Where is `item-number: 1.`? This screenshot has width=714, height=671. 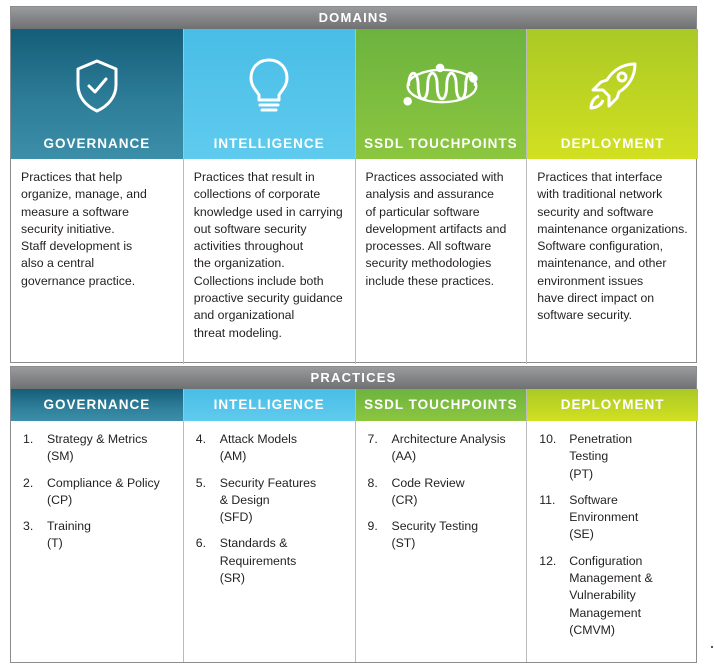
item-number: 1. is located at coordinates (28, 439).